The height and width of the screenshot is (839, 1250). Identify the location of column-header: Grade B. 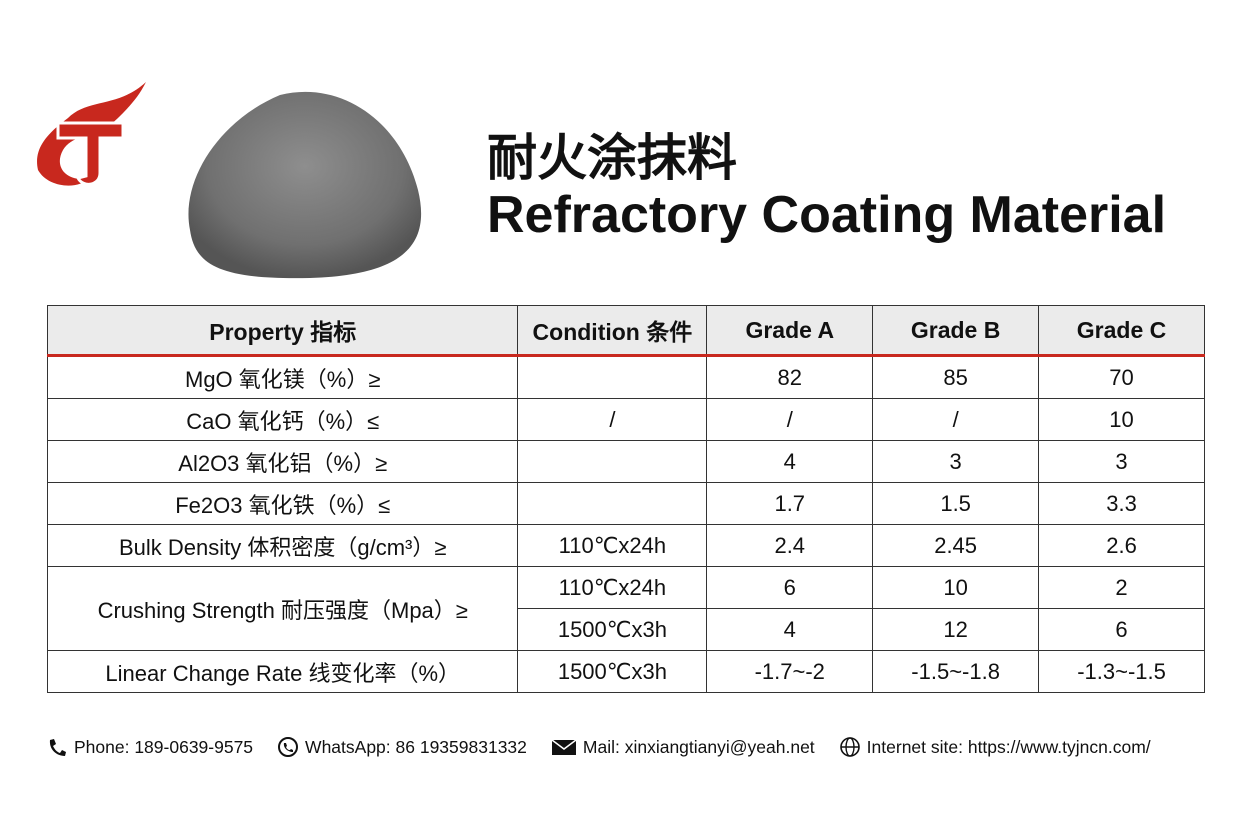
(956, 331).